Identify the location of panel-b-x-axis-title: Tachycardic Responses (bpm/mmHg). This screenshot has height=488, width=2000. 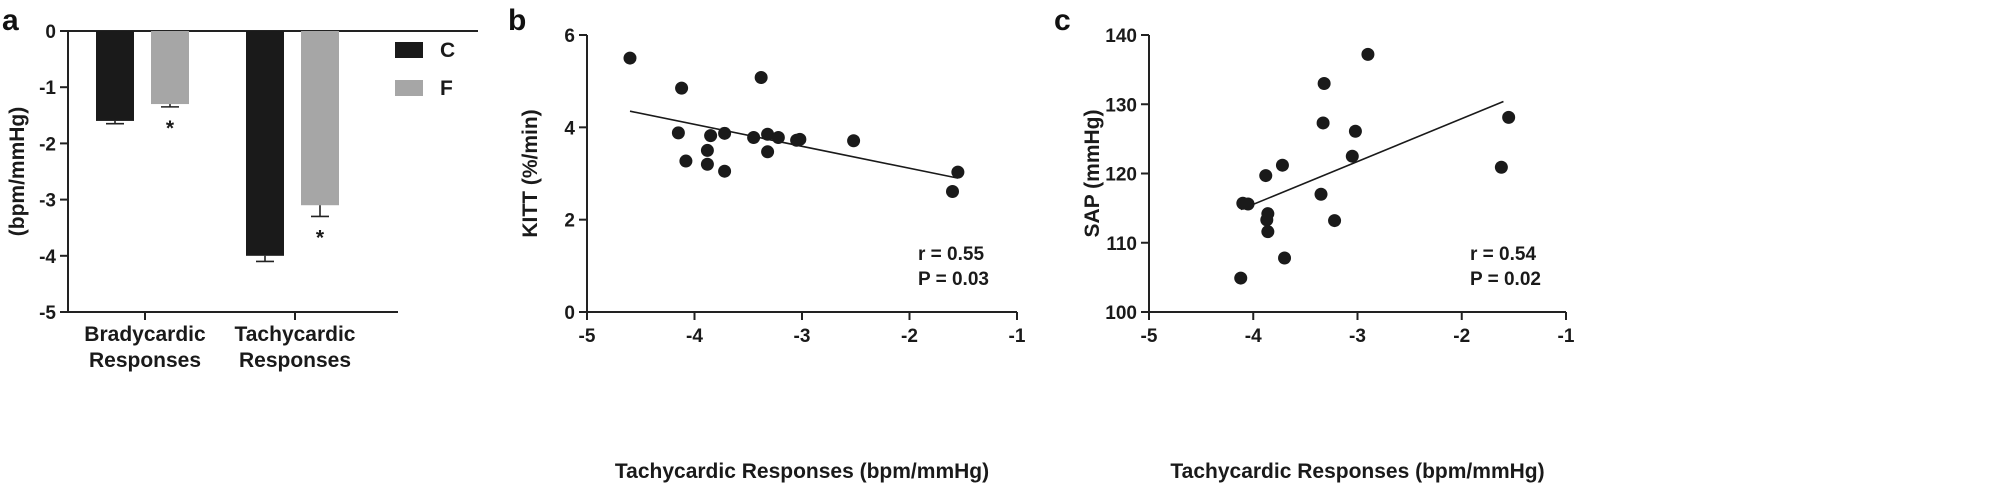
(802, 471).